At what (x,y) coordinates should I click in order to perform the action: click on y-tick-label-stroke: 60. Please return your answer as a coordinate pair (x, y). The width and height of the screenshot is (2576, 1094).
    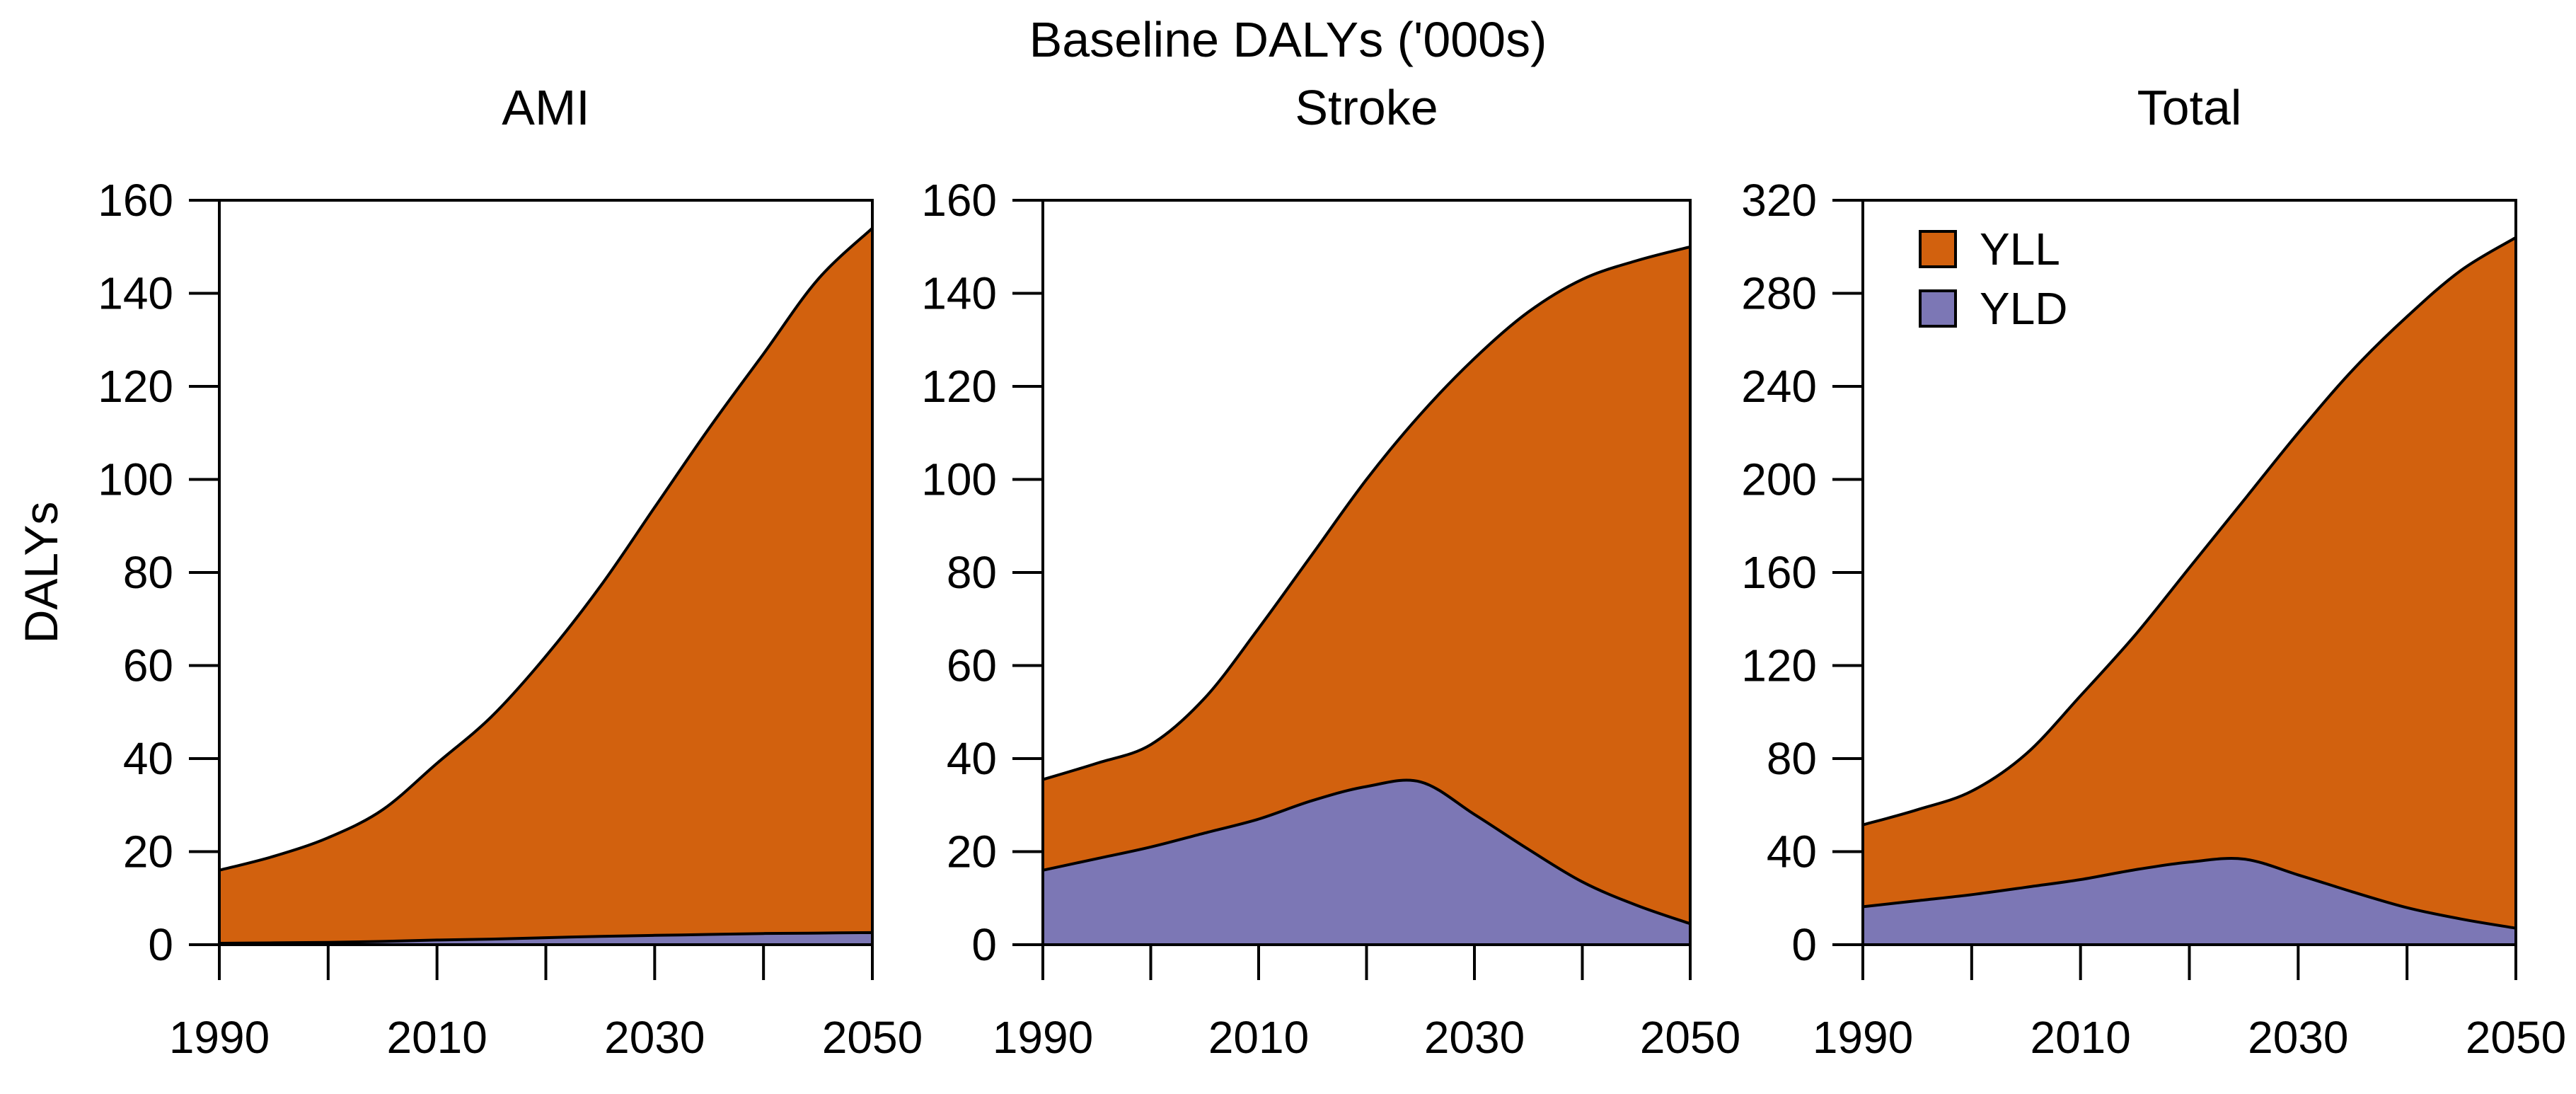
    Looking at the image, I should click on (972, 665).